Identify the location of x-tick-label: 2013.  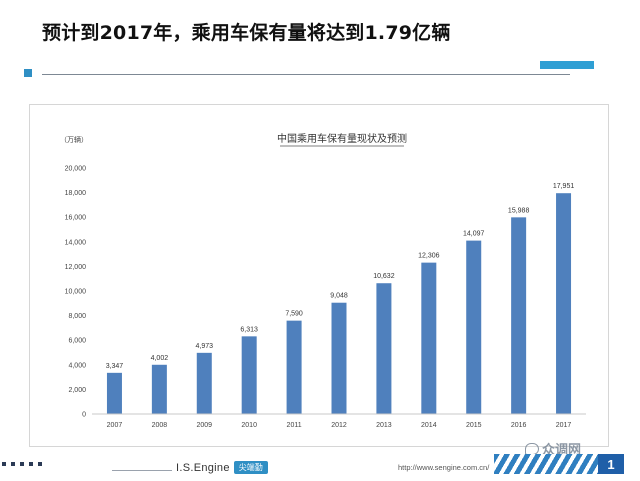
(384, 425).